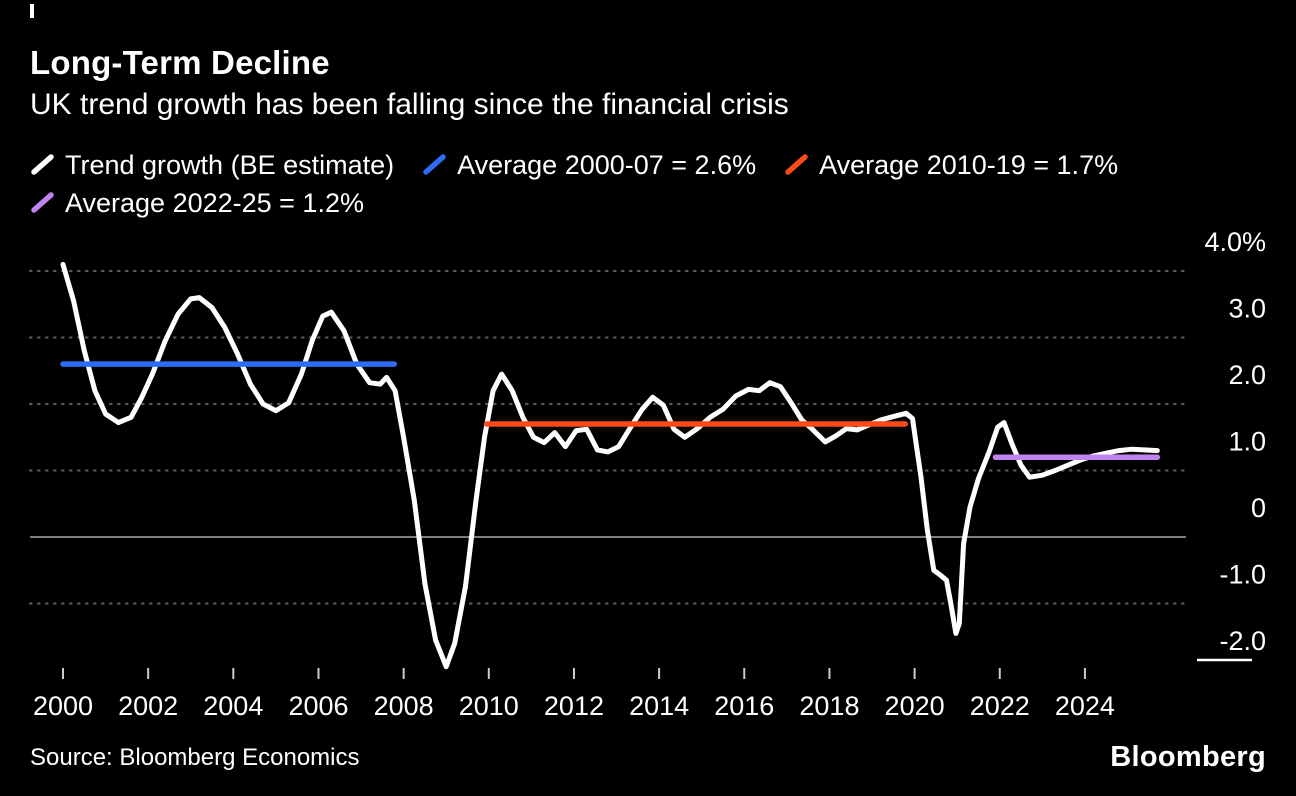 The height and width of the screenshot is (796, 1296). What do you see at coordinates (42, 164) in the screenshot?
I see `trend-growth-line-icon` at bounding box center [42, 164].